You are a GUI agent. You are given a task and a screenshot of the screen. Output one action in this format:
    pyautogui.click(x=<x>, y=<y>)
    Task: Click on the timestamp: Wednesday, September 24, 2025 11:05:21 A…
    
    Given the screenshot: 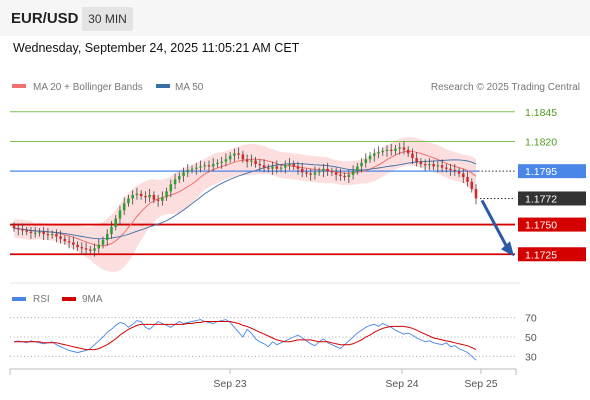 What is the action you would take?
    pyautogui.click(x=156, y=48)
    